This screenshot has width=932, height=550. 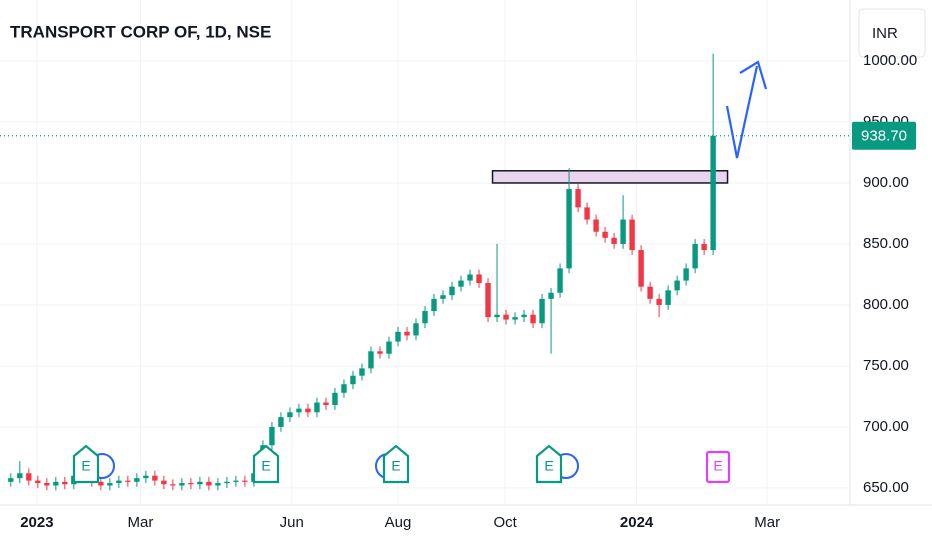 I want to click on chart-title: TRANSPORT CORP OF, 1D, NSE, so click(x=140, y=31).